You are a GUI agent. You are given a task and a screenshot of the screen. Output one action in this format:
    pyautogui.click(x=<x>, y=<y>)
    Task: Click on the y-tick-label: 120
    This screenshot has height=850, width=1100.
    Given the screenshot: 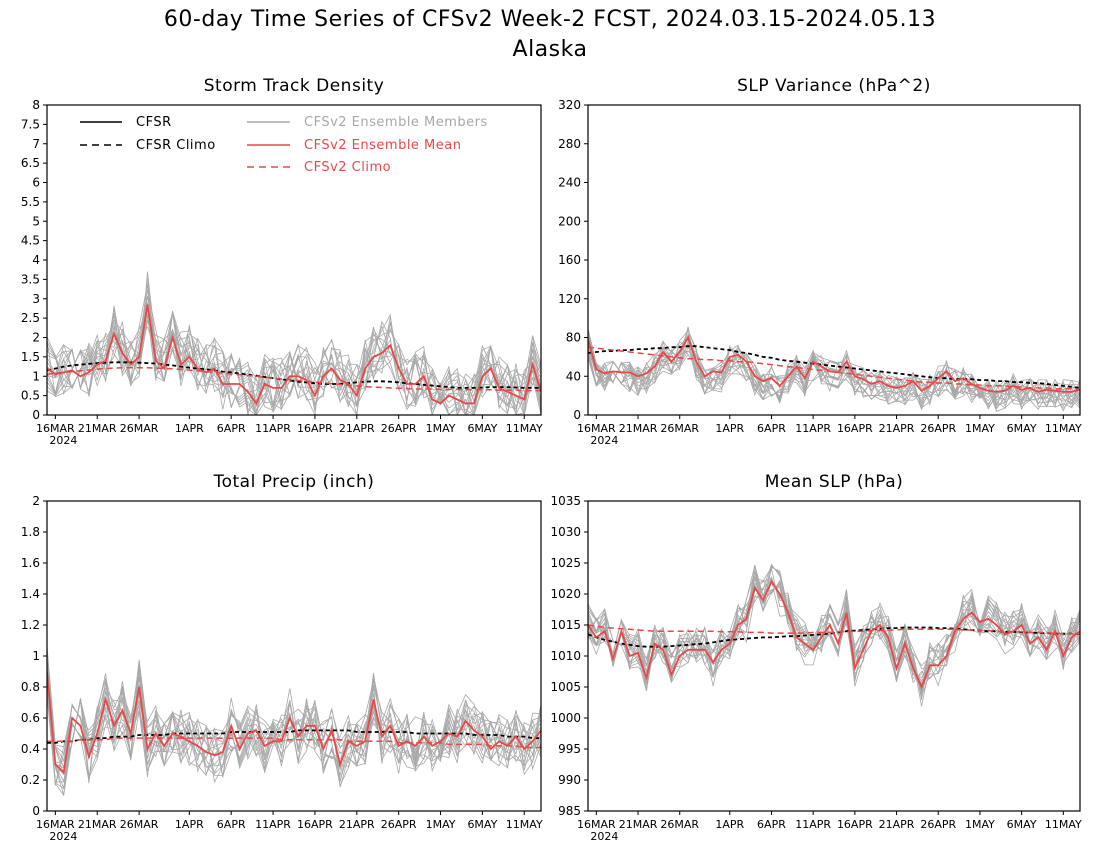 What is the action you would take?
    pyautogui.click(x=569, y=299)
    